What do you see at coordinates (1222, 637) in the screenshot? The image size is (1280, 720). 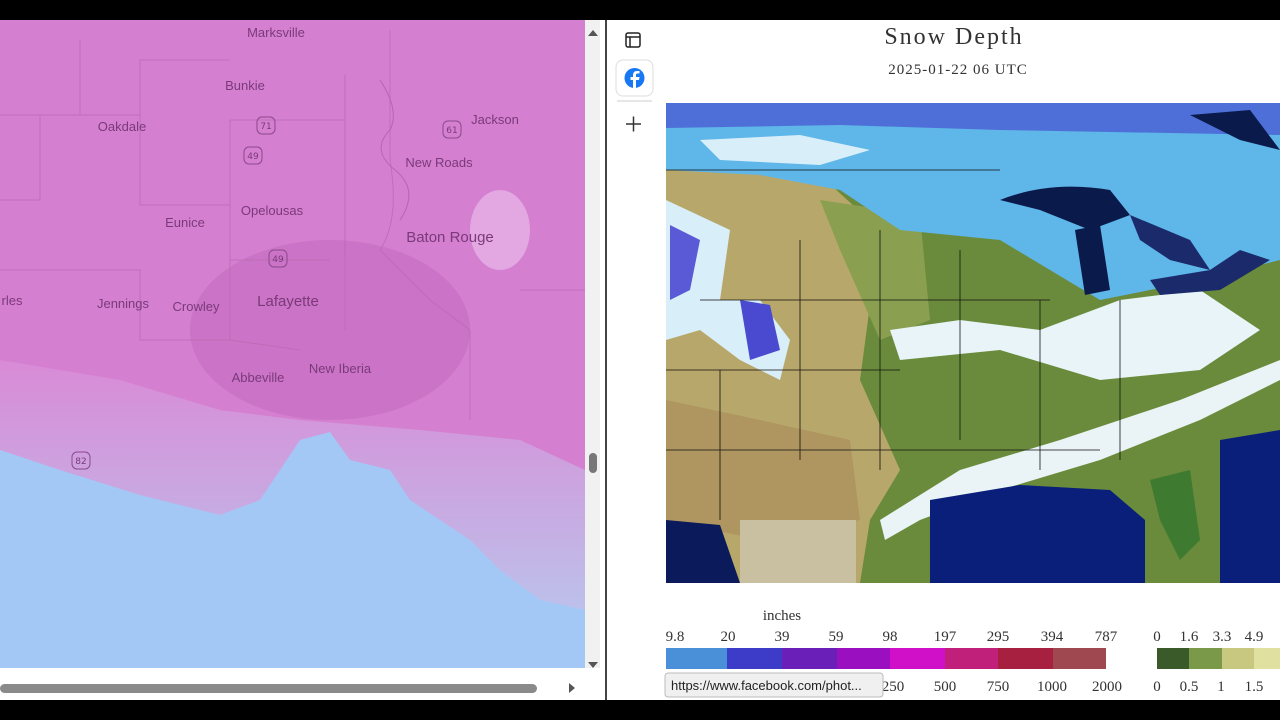 I see `scale-label: 3.3` at bounding box center [1222, 637].